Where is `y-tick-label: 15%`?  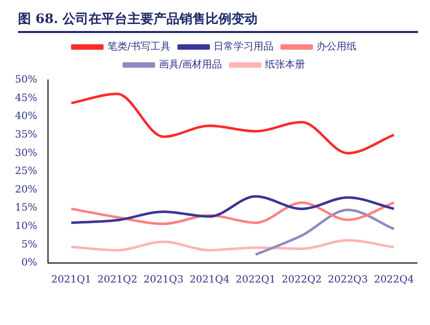
y-tick-label: 15% is located at coordinates (26, 208).